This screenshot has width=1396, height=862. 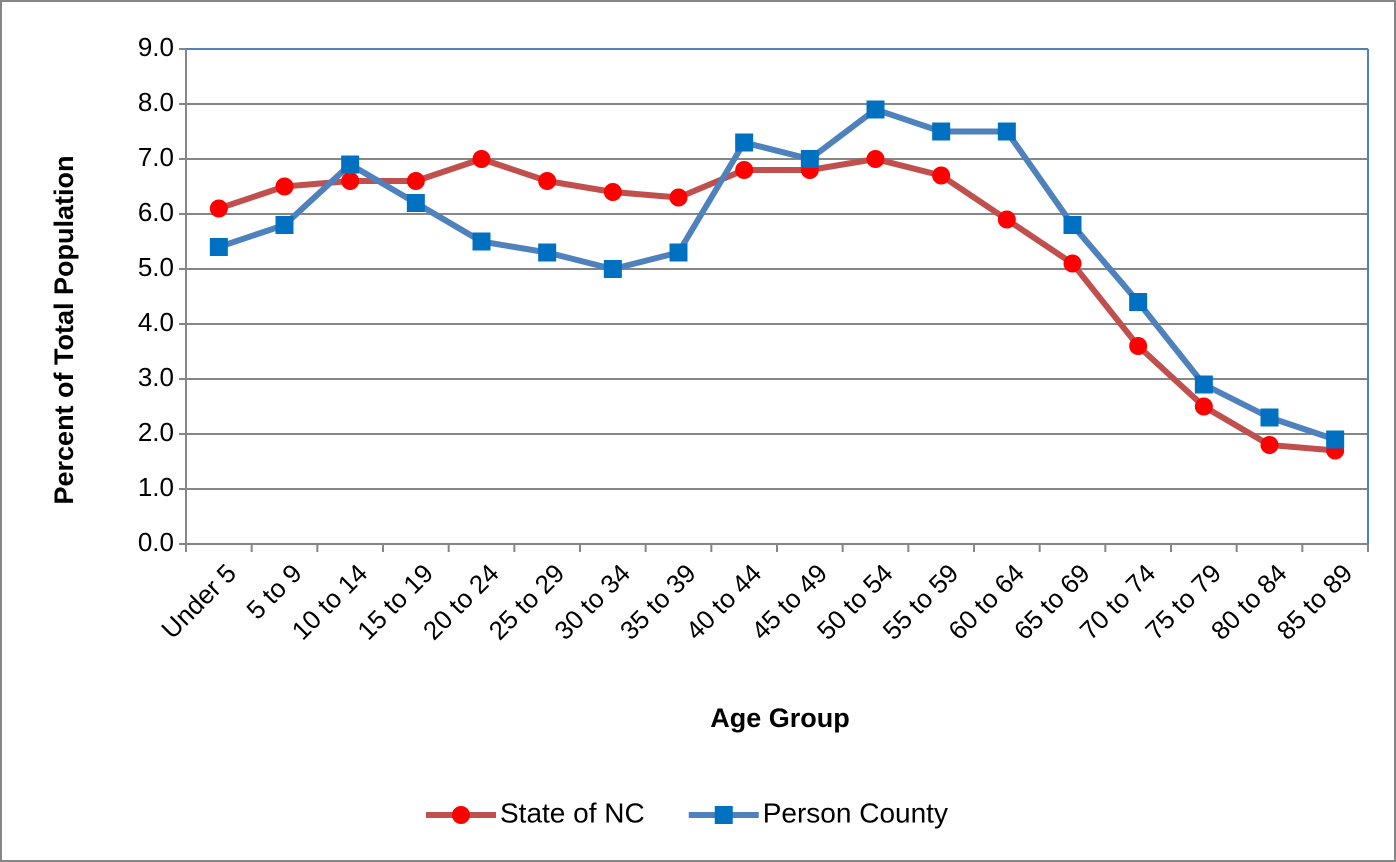 What do you see at coordinates (855, 812) in the screenshot?
I see `legend-label: Person County` at bounding box center [855, 812].